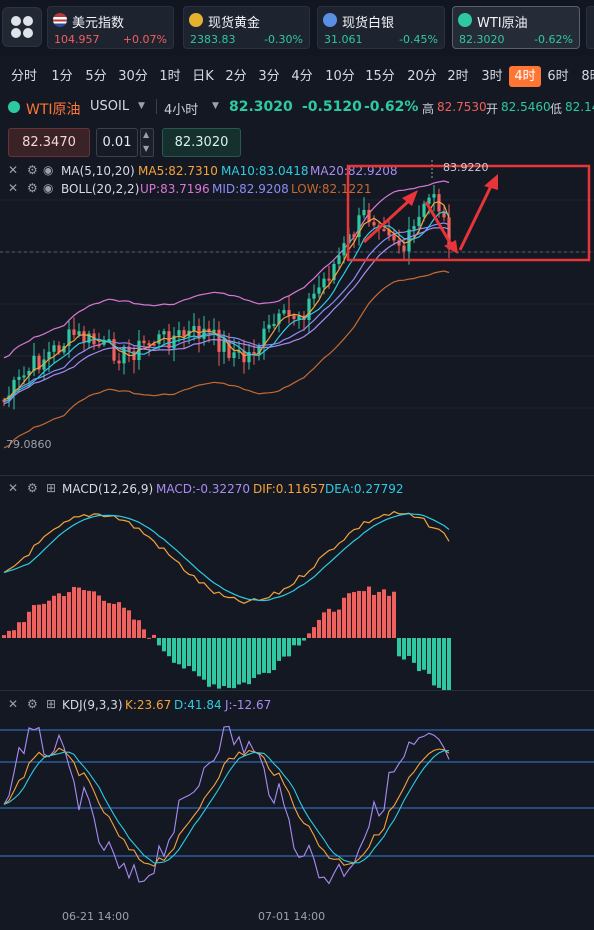 This screenshot has width=594, height=930. What do you see at coordinates (380, 76) in the screenshot?
I see `tab-timeframe: 15分` at bounding box center [380, 76].